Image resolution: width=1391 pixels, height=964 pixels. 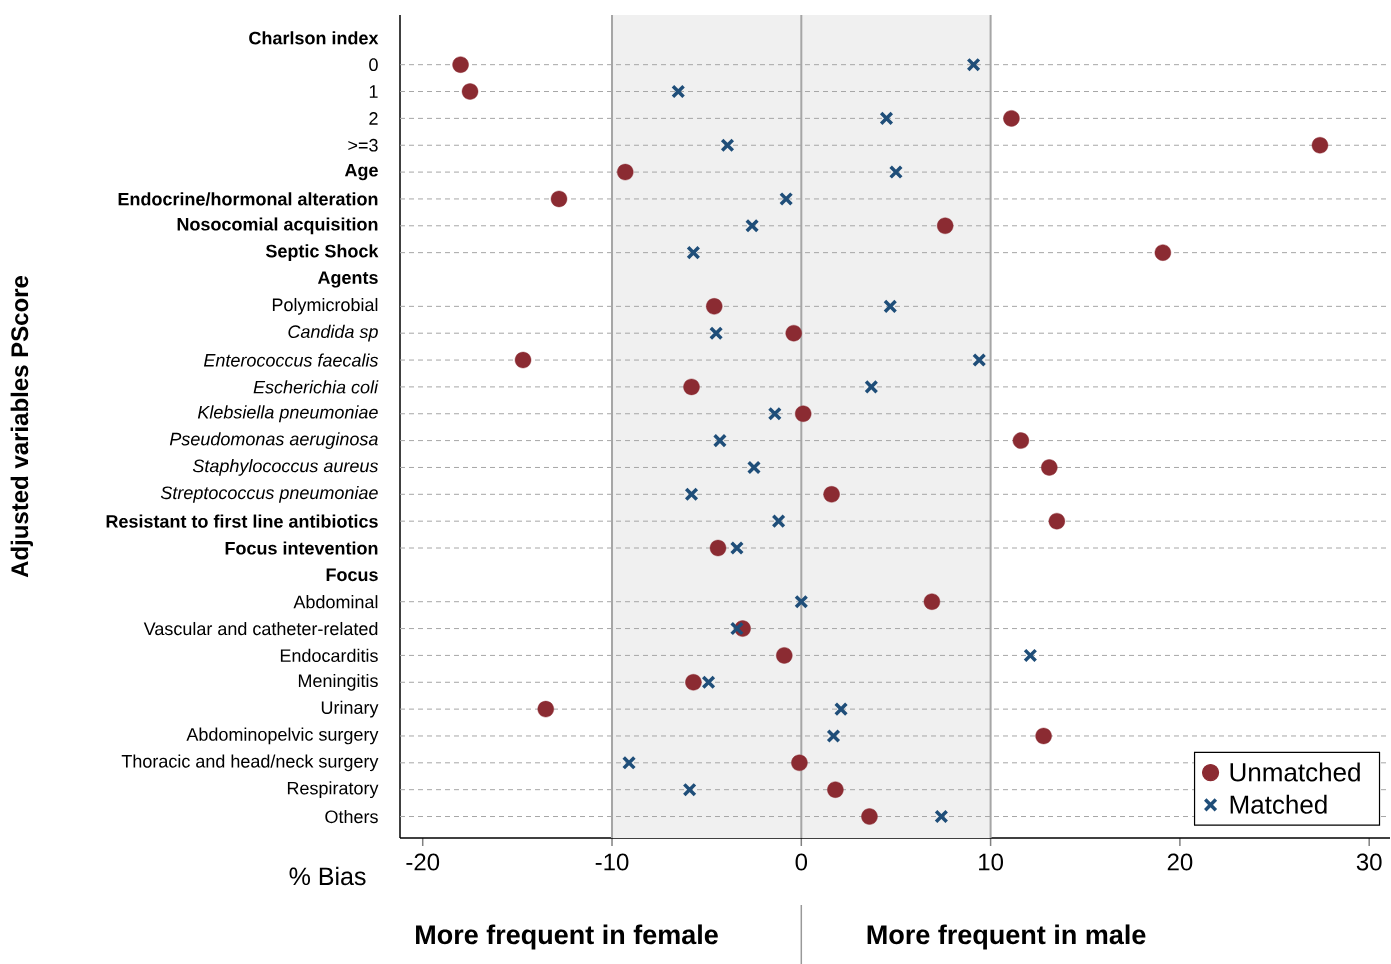 What do you see at coordinates (335, 602) in the screenshot?
I see `y-tick-label: Abdominal` at bounding box center [335, 602].